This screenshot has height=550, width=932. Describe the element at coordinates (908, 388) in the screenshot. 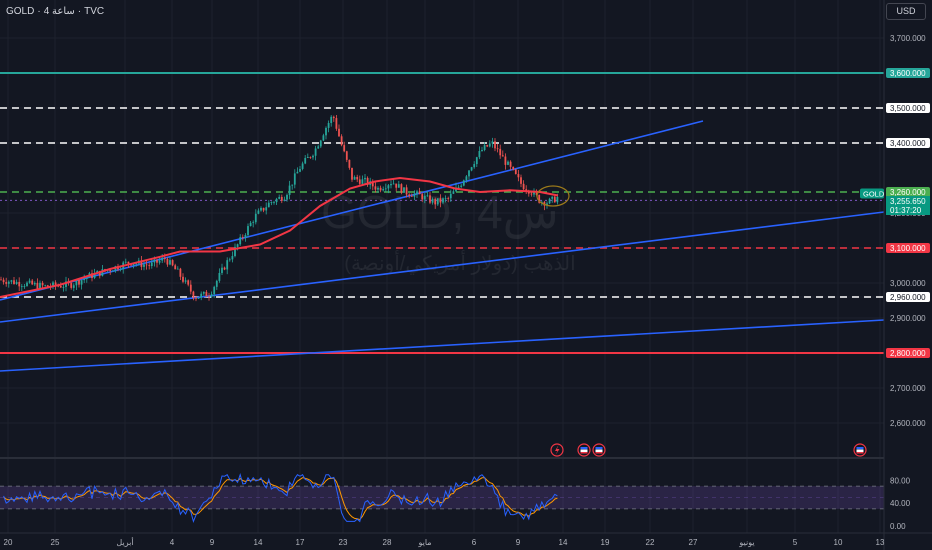

I see `price-tick-label: 2,700.000` at that location.